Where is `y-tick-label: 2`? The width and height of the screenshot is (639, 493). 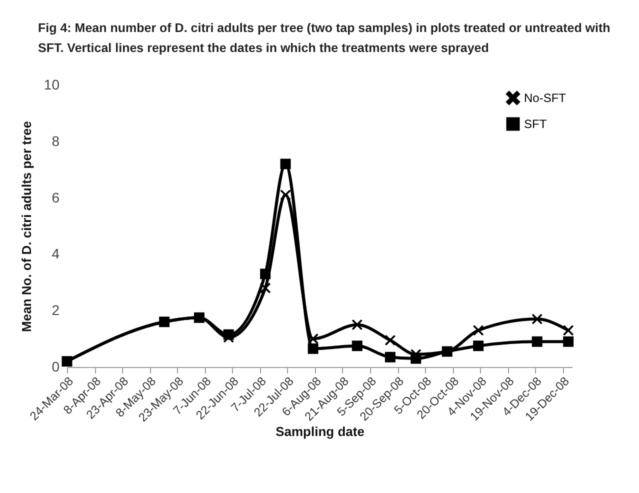 y-tick-label: 2 is located at coordinates (56, 310).